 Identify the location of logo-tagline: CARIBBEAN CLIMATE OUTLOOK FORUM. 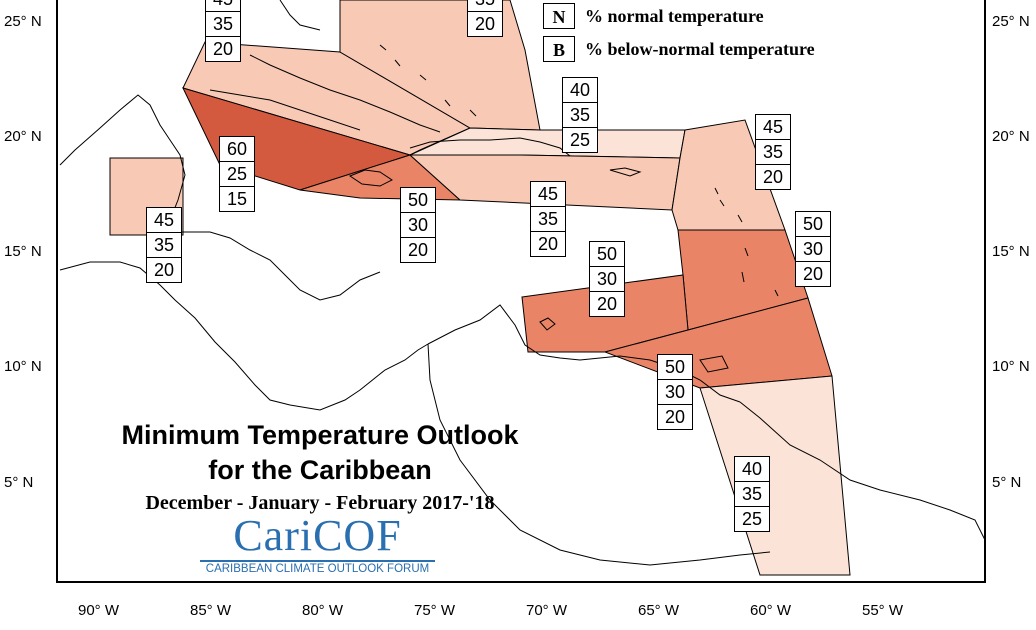
(317, 567).